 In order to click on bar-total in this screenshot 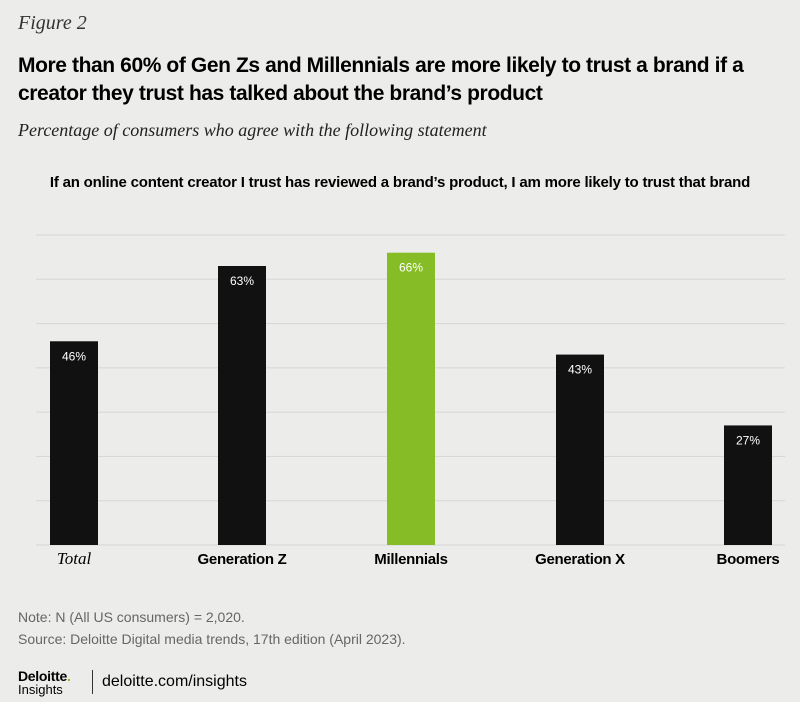, I will do `click(74, 443)`.